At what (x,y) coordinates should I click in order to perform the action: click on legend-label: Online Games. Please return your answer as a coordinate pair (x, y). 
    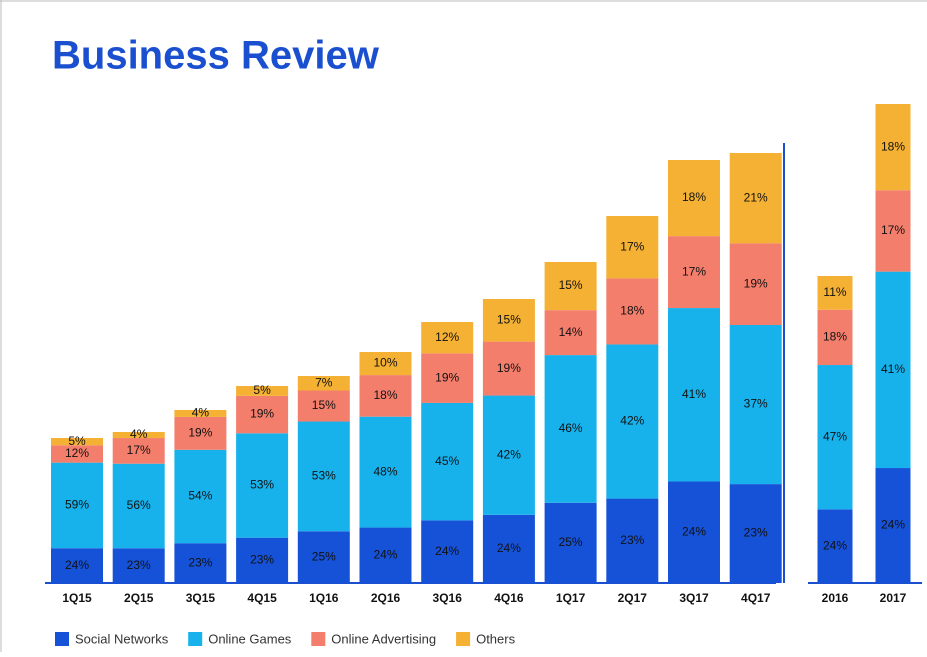
    Looking at the image, I should click on (250, 638).